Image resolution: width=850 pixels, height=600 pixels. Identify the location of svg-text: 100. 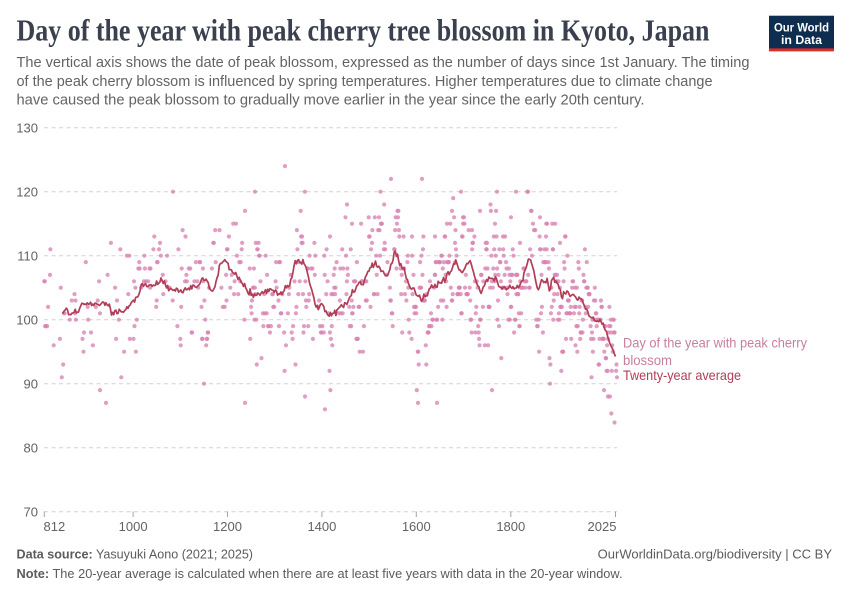
(27, 319).